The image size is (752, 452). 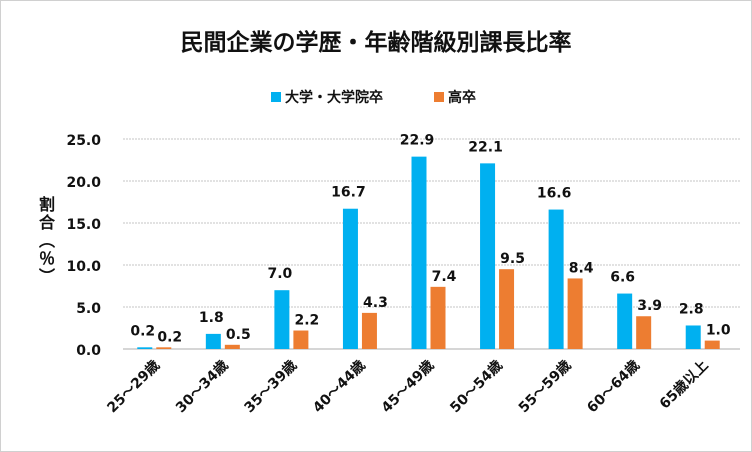 I want to click on chart-title: 民間企業の学歴・年齢階級別課長比率, so click(x=376, y=42).